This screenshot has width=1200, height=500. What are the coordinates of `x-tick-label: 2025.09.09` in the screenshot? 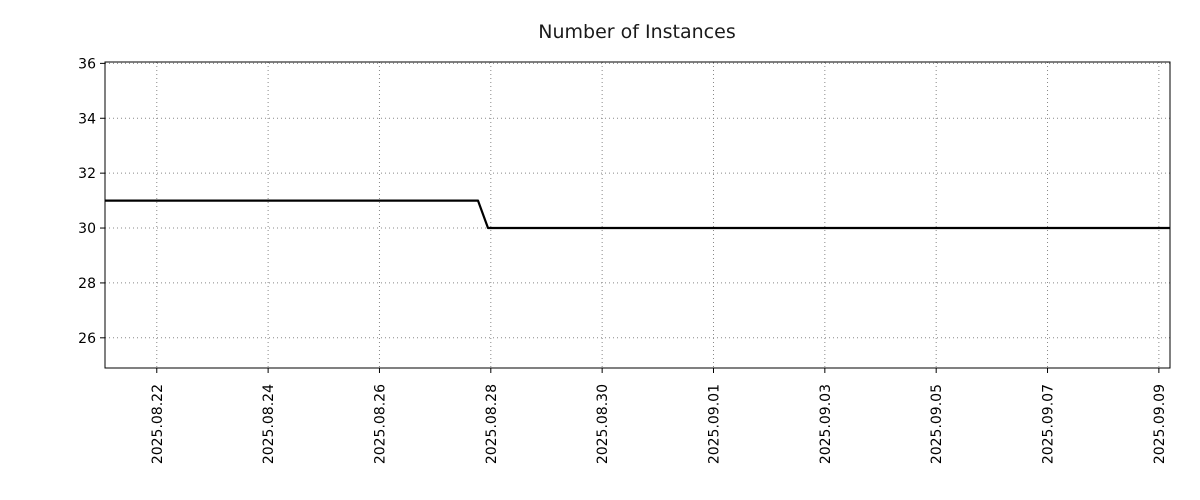 It's located at (1160, 424).